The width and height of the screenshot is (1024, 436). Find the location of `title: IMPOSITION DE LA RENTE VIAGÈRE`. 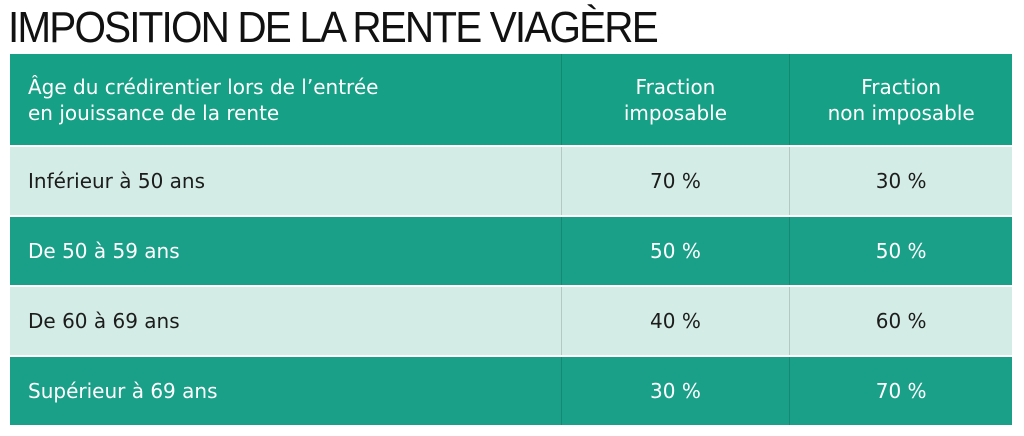

title: IMPOSITION DE LA RENTE VIAGÈRE is located at coordinates (333, 27).